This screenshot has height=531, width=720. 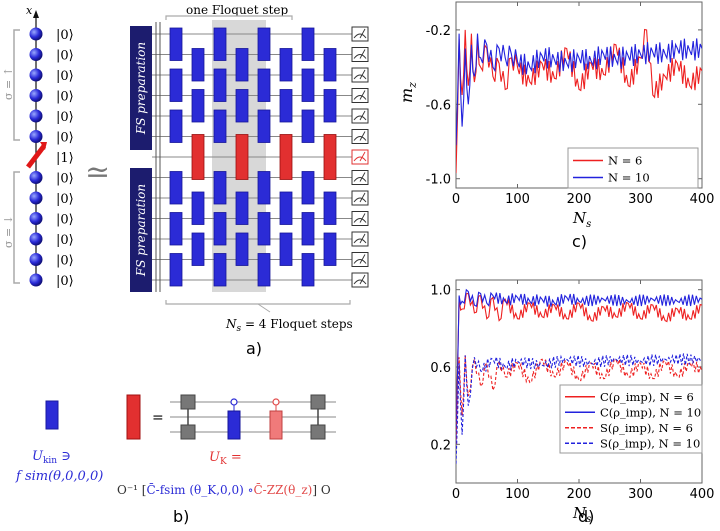 What do you see at coordinates (36, 145) in the screenshot?
I see `spin-chain: x` at bounding box center [36, 145].